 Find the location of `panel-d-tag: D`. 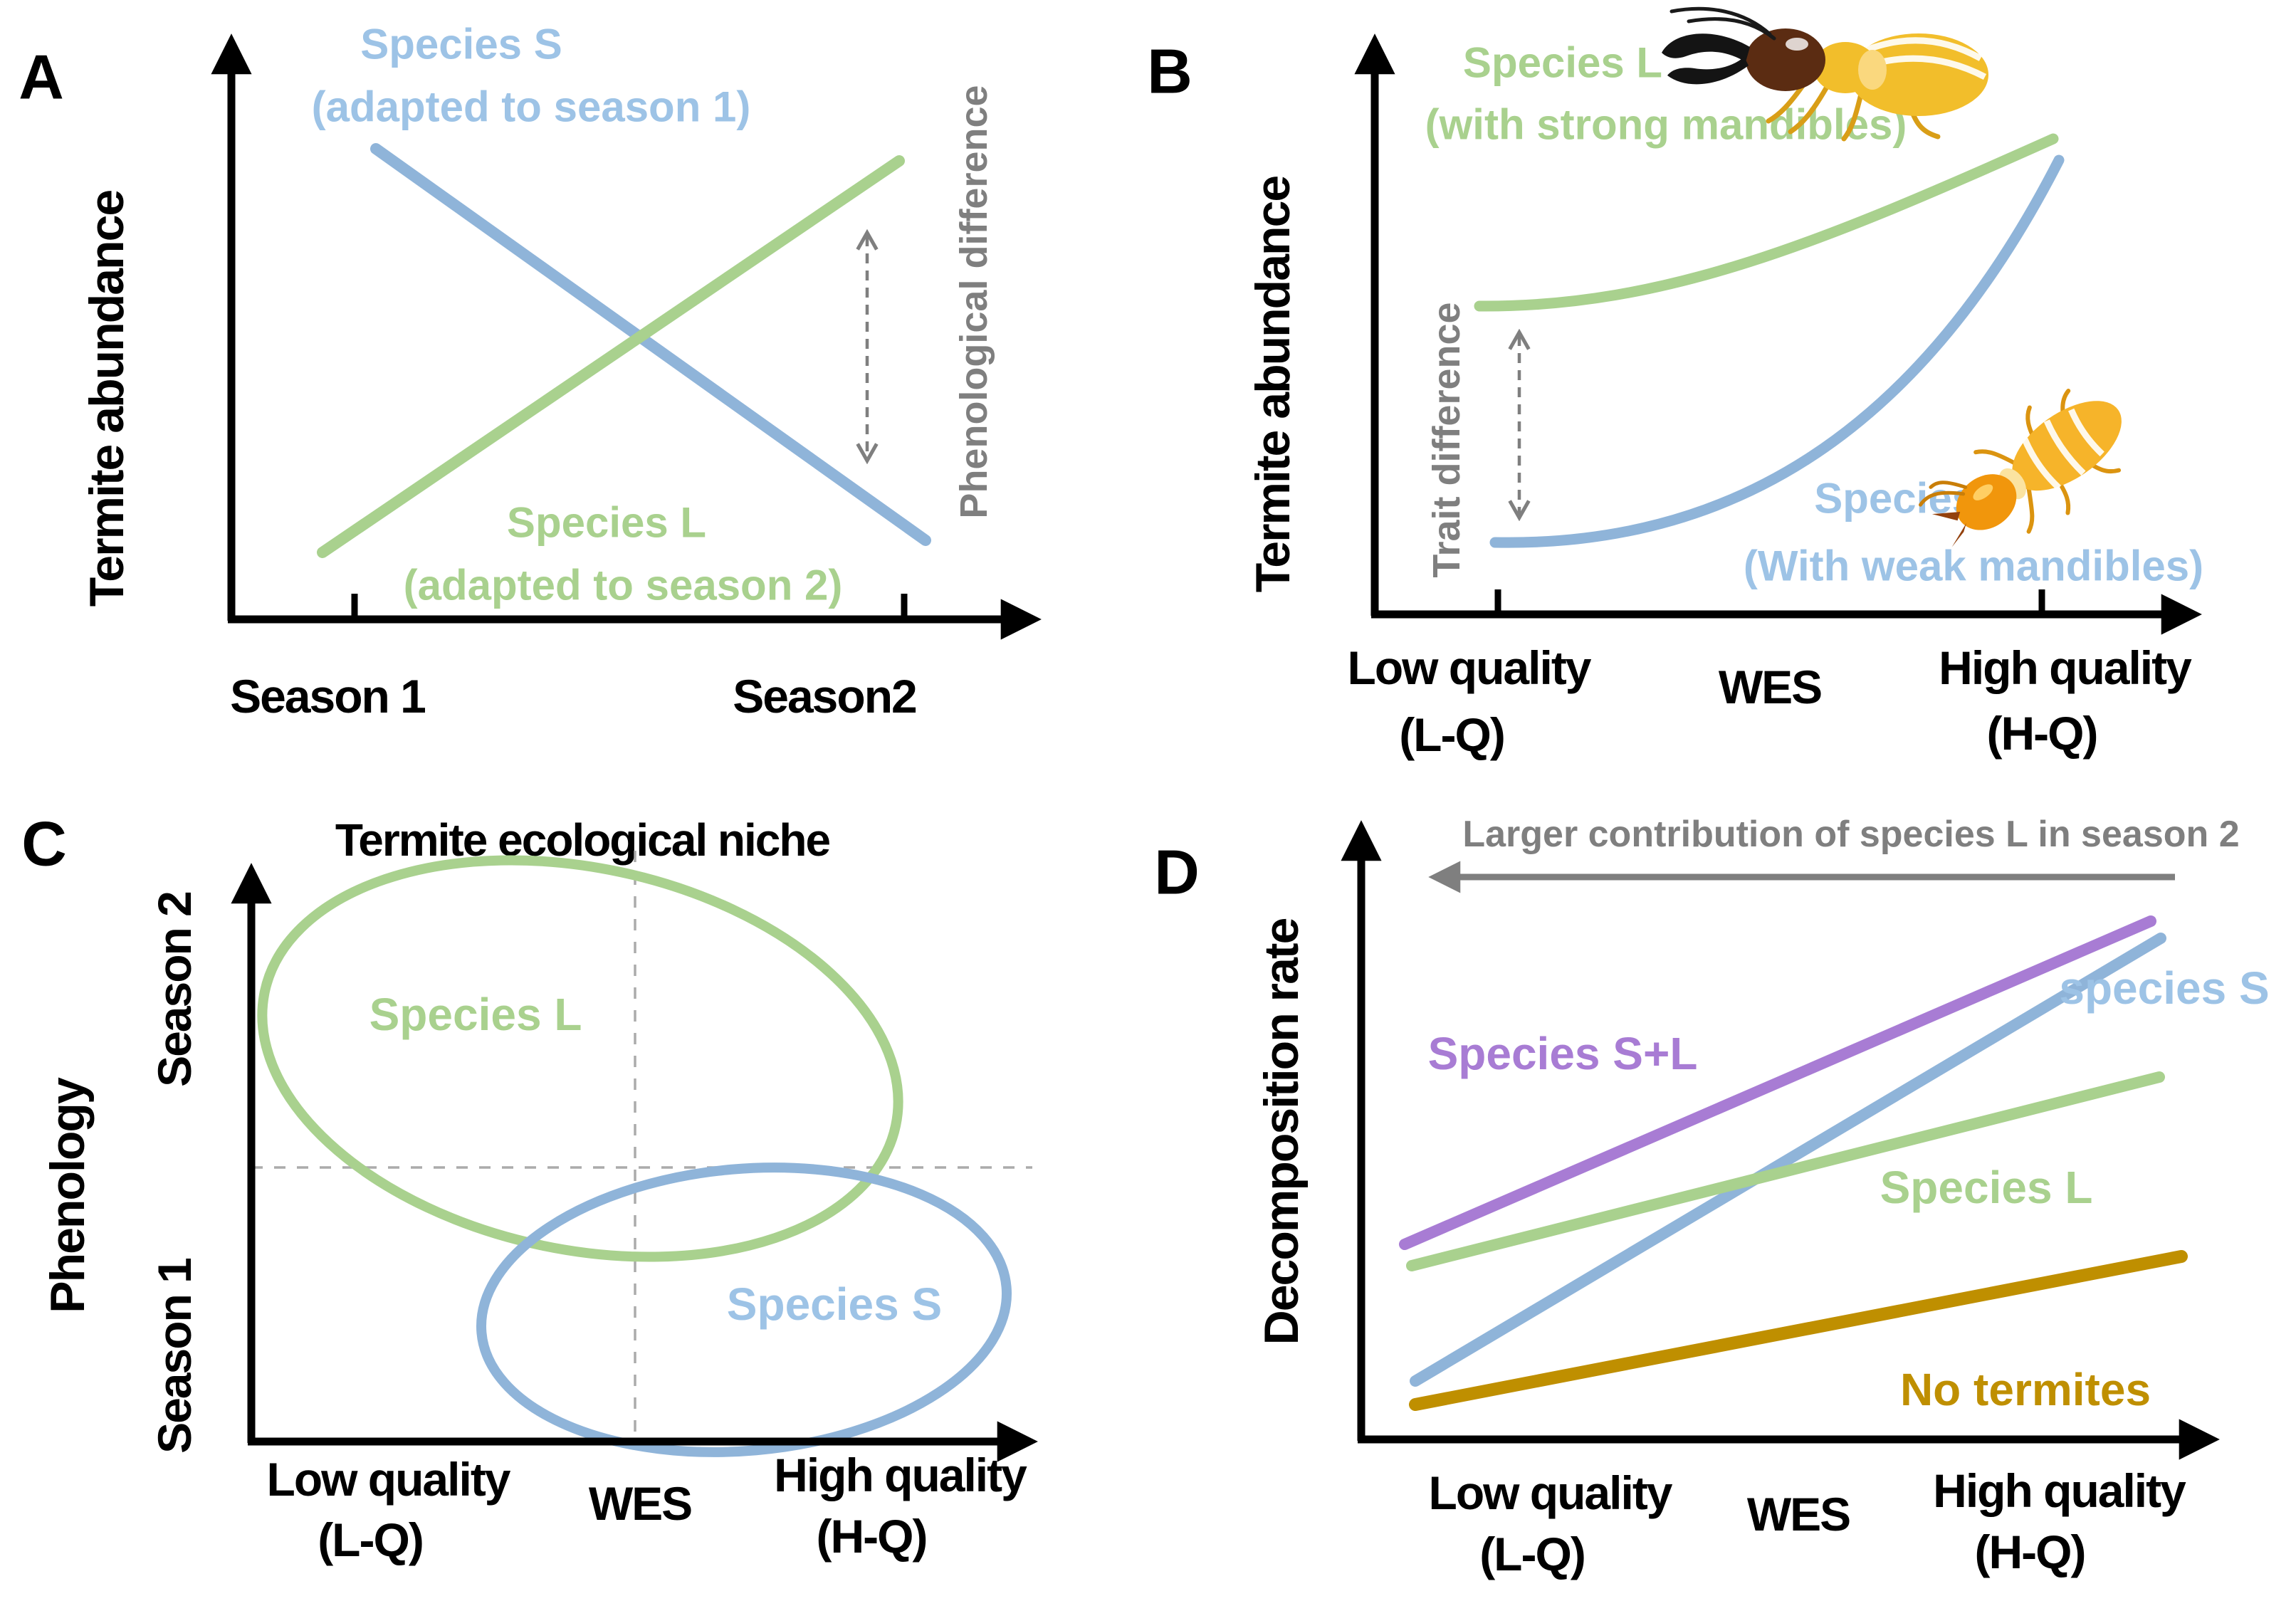

panel-d-tag: D is located at coordinates (1177, 872).